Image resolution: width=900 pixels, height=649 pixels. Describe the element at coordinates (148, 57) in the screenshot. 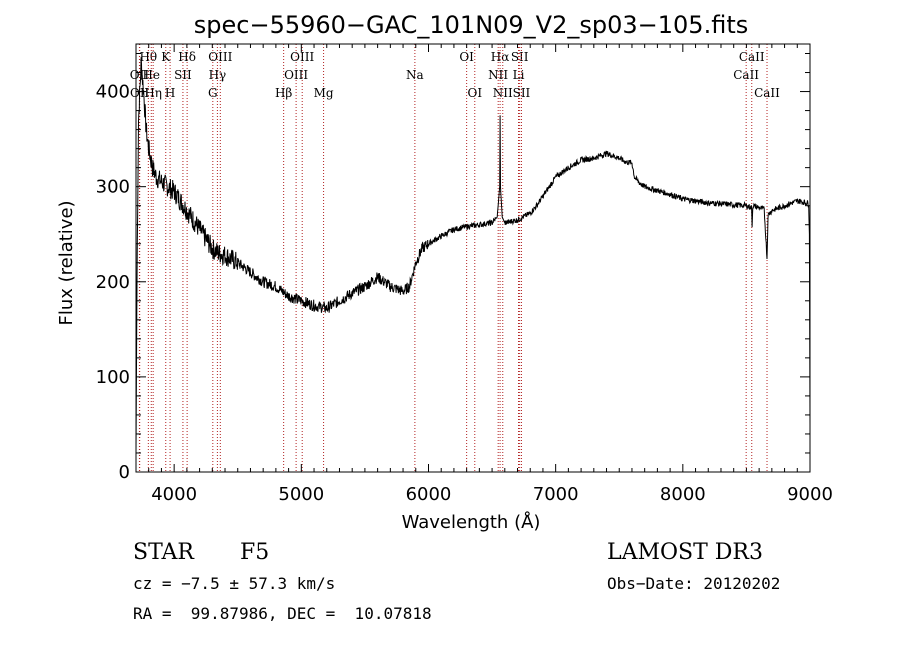

I see `spectral-line-label: Hθ` at that location.